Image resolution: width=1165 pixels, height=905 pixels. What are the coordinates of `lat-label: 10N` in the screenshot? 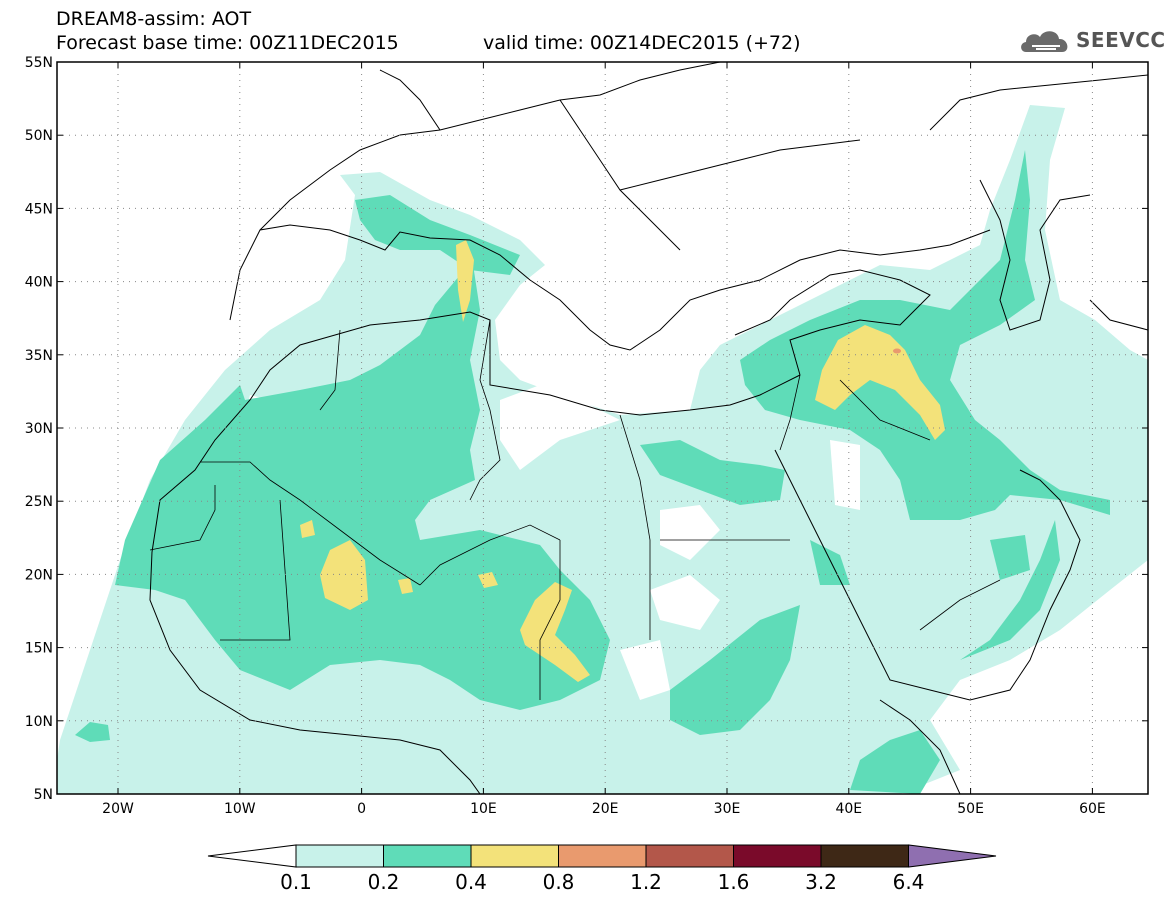 It's located at (39, 722).